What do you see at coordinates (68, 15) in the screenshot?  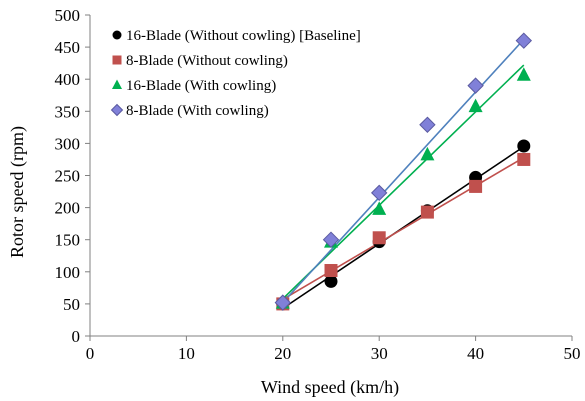 I see `y-tick-label: 500` at bounding box center [68, 15].